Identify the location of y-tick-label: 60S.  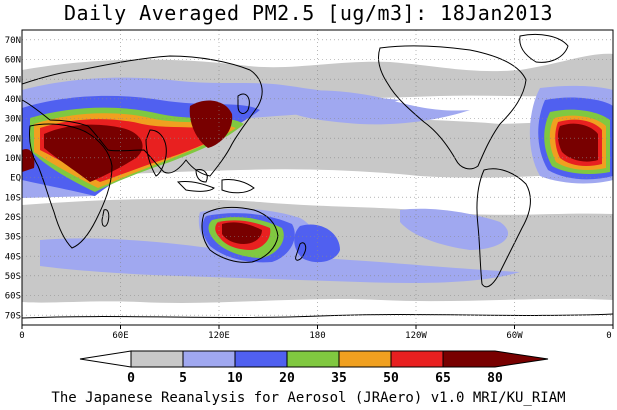
(13, 297).